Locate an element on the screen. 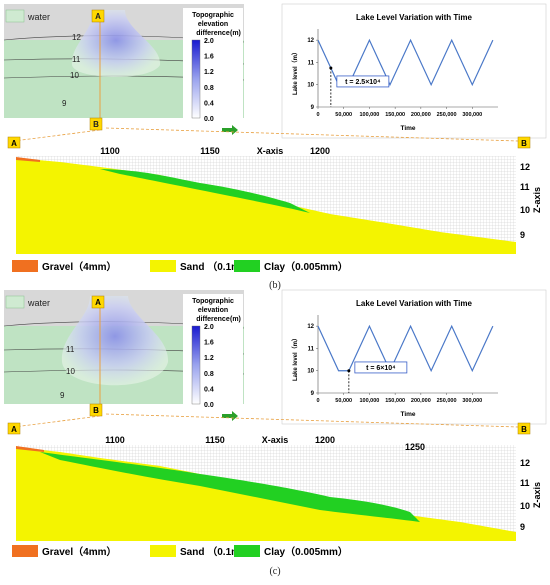  caption-b: (b) is located at coordinates (275, 285).